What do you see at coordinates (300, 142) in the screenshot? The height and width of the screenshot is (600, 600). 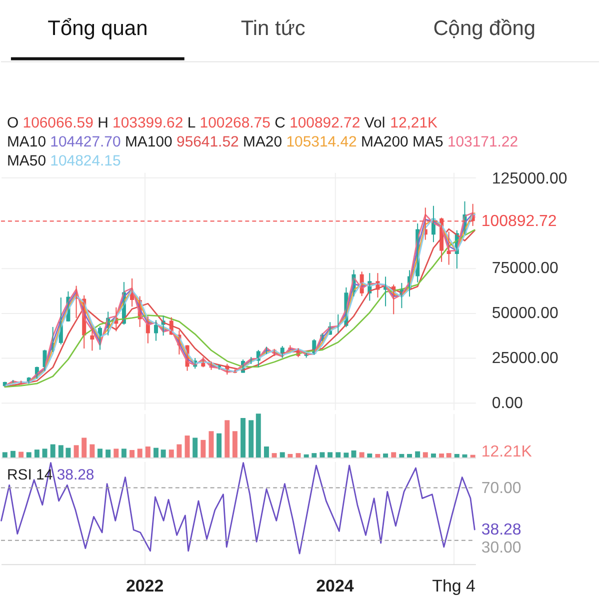 I see `text: MA20 105314.42` at bounding box center [300, 142].